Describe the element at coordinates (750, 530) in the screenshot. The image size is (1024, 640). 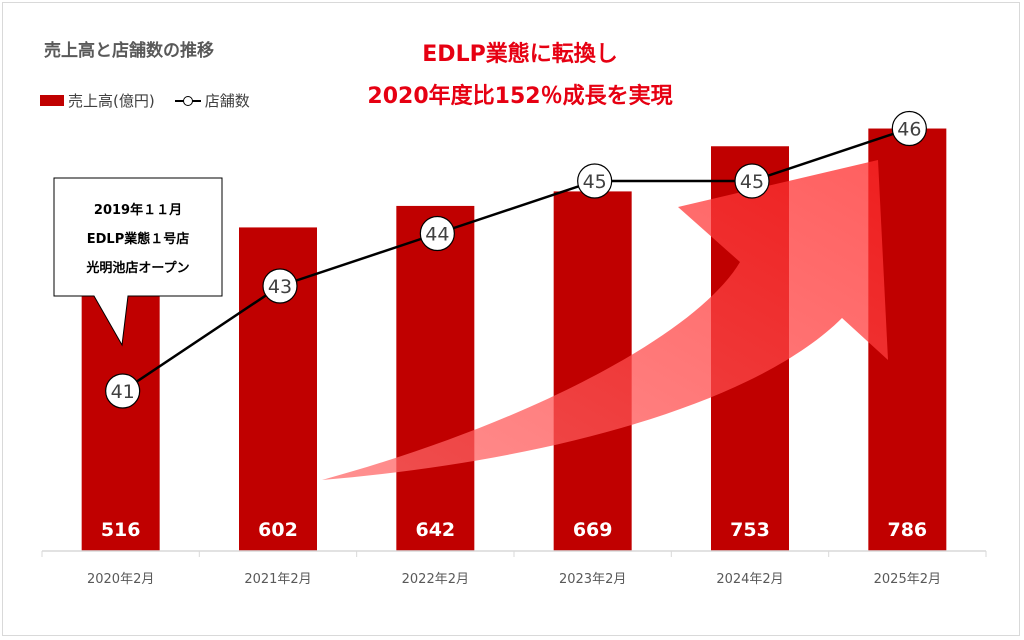
I see `sales-value-label: 753` at that location.